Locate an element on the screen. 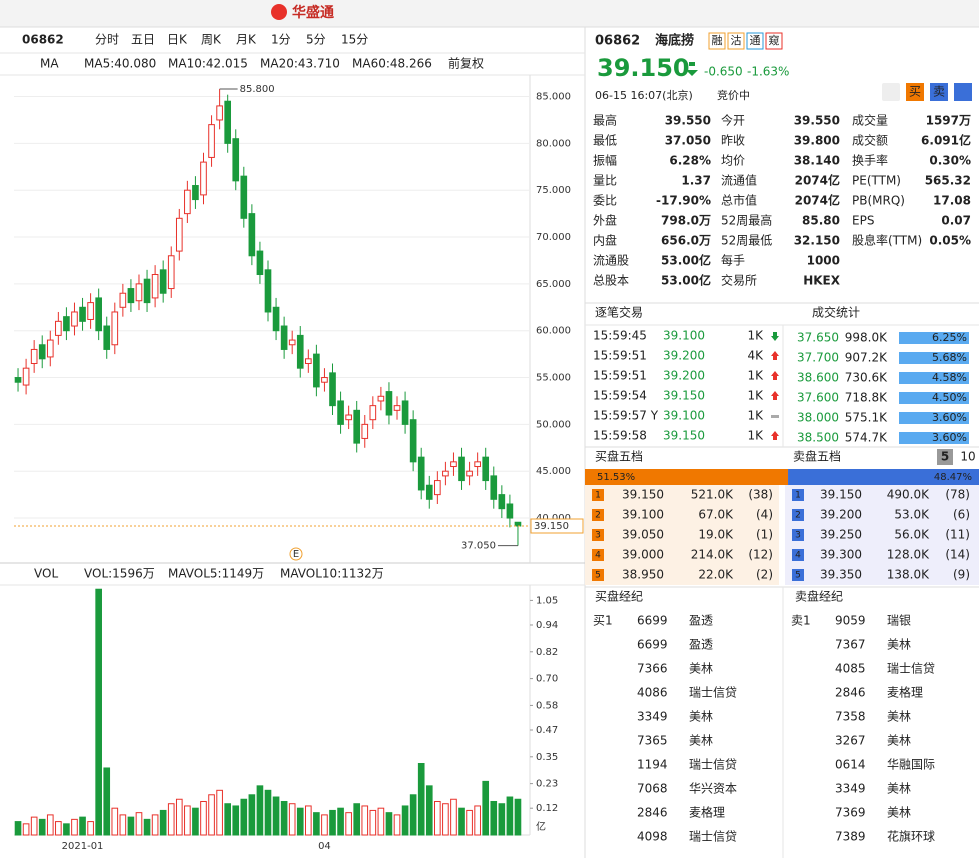  trade-size: 4K is located at coordinates (755, 356).